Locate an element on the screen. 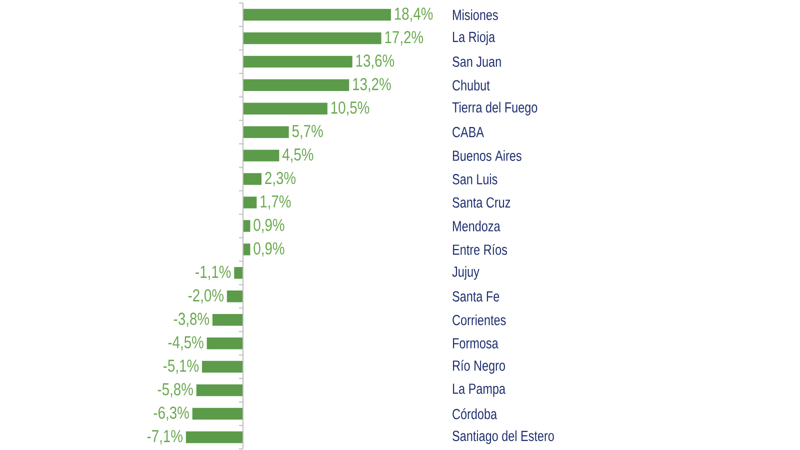  y-tick-label: San Luis is located at coordinates (475, 179).